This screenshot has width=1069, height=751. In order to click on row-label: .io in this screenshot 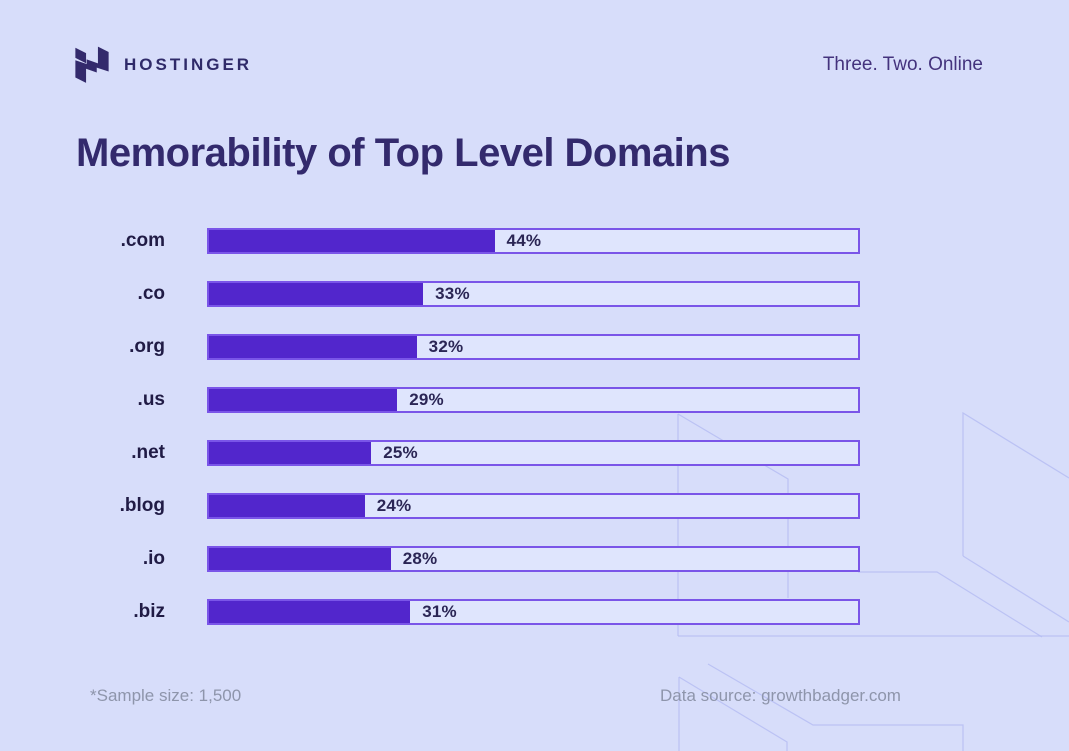, I will do `click(153, 558)`.